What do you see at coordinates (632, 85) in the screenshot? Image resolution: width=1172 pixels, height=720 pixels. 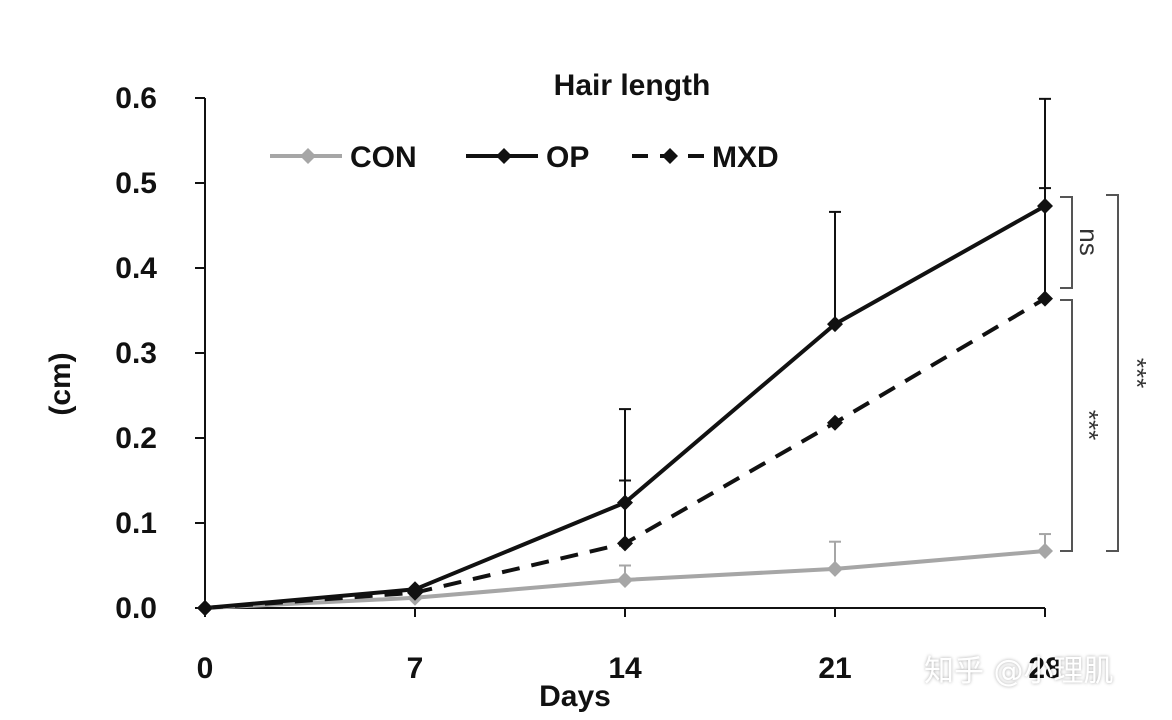 I see `chart-title: Hair length` at bounding box center [632, 85].